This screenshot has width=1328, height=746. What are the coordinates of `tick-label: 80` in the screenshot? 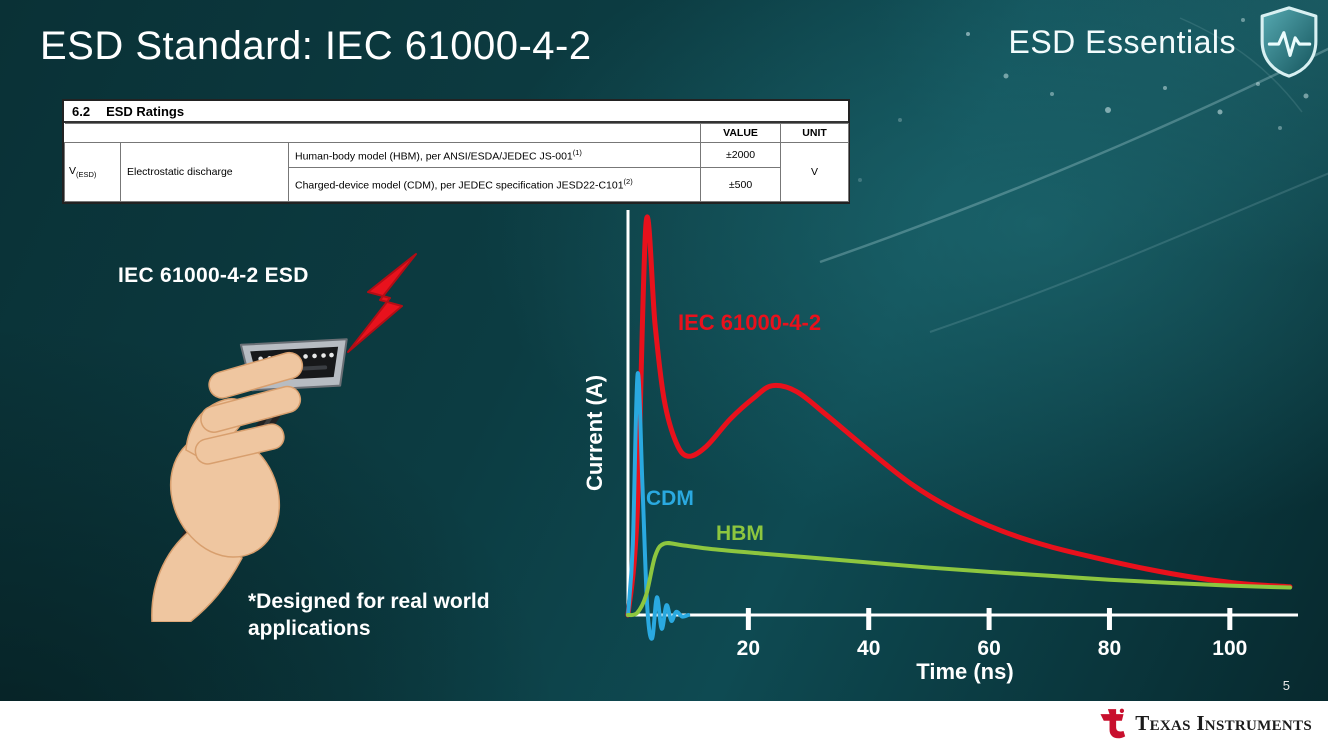 It's located at (1109, 648).